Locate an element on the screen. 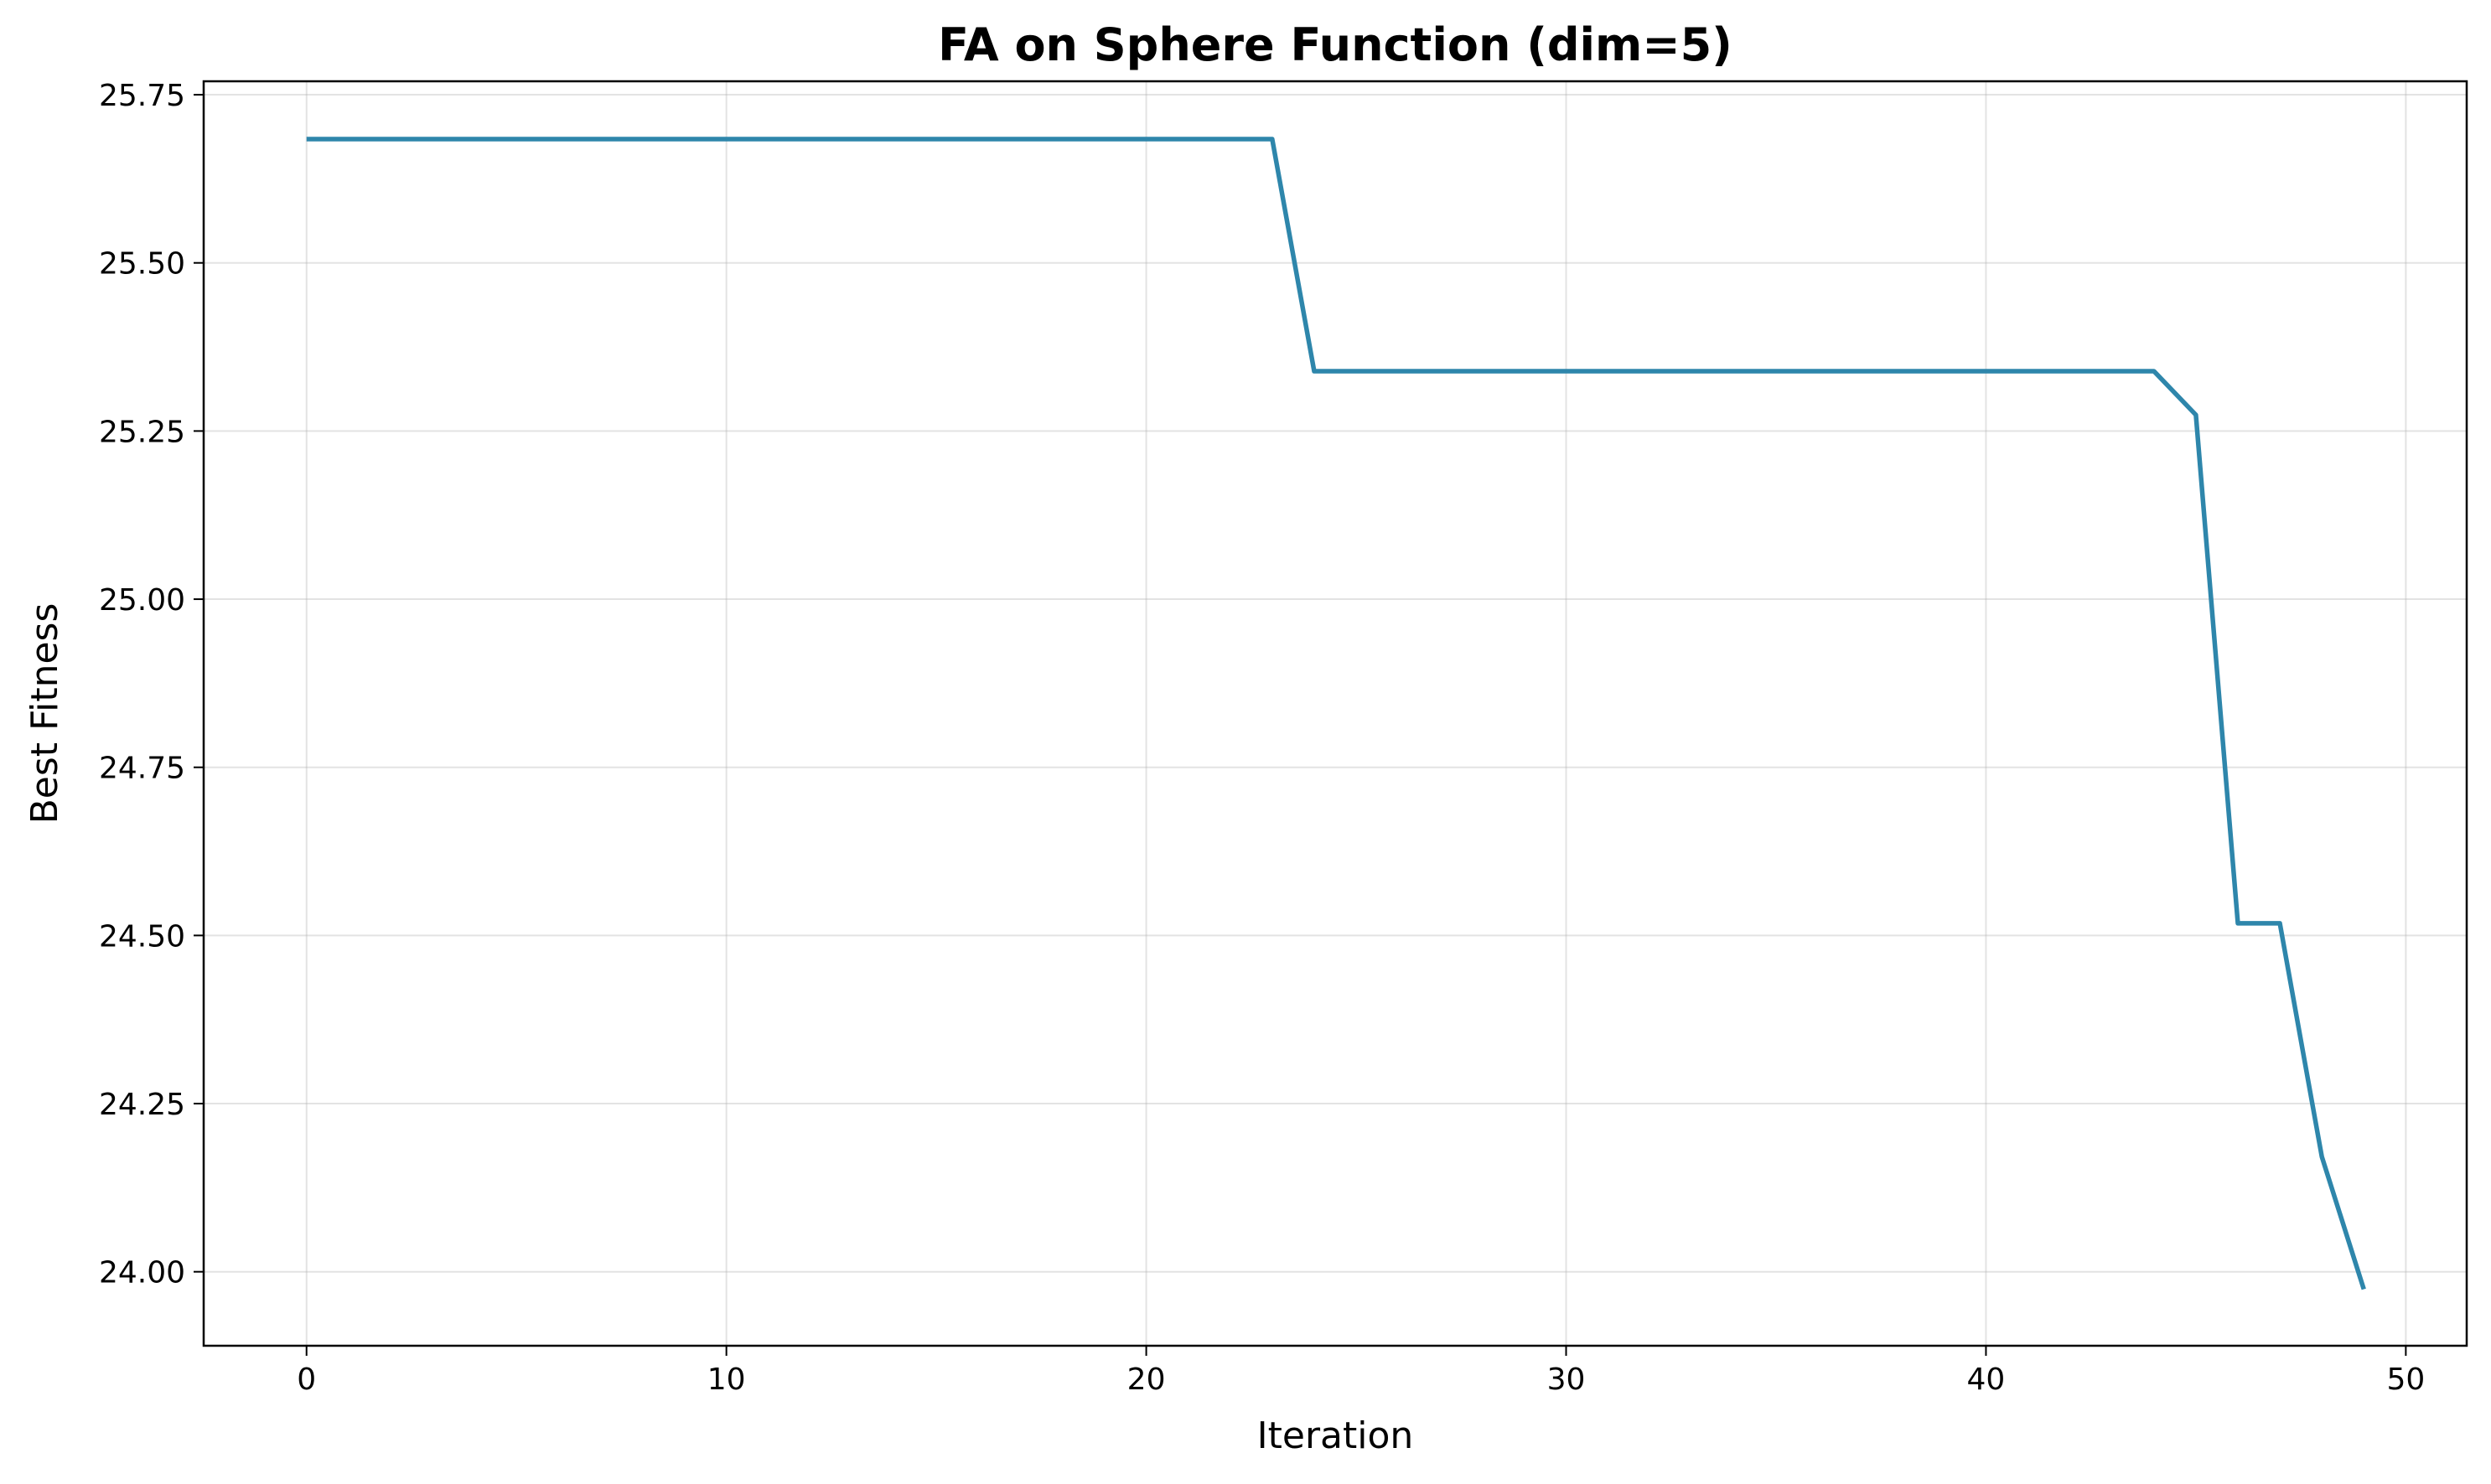  y-tick-label: 24.75 is located at coordinates (142, 769).